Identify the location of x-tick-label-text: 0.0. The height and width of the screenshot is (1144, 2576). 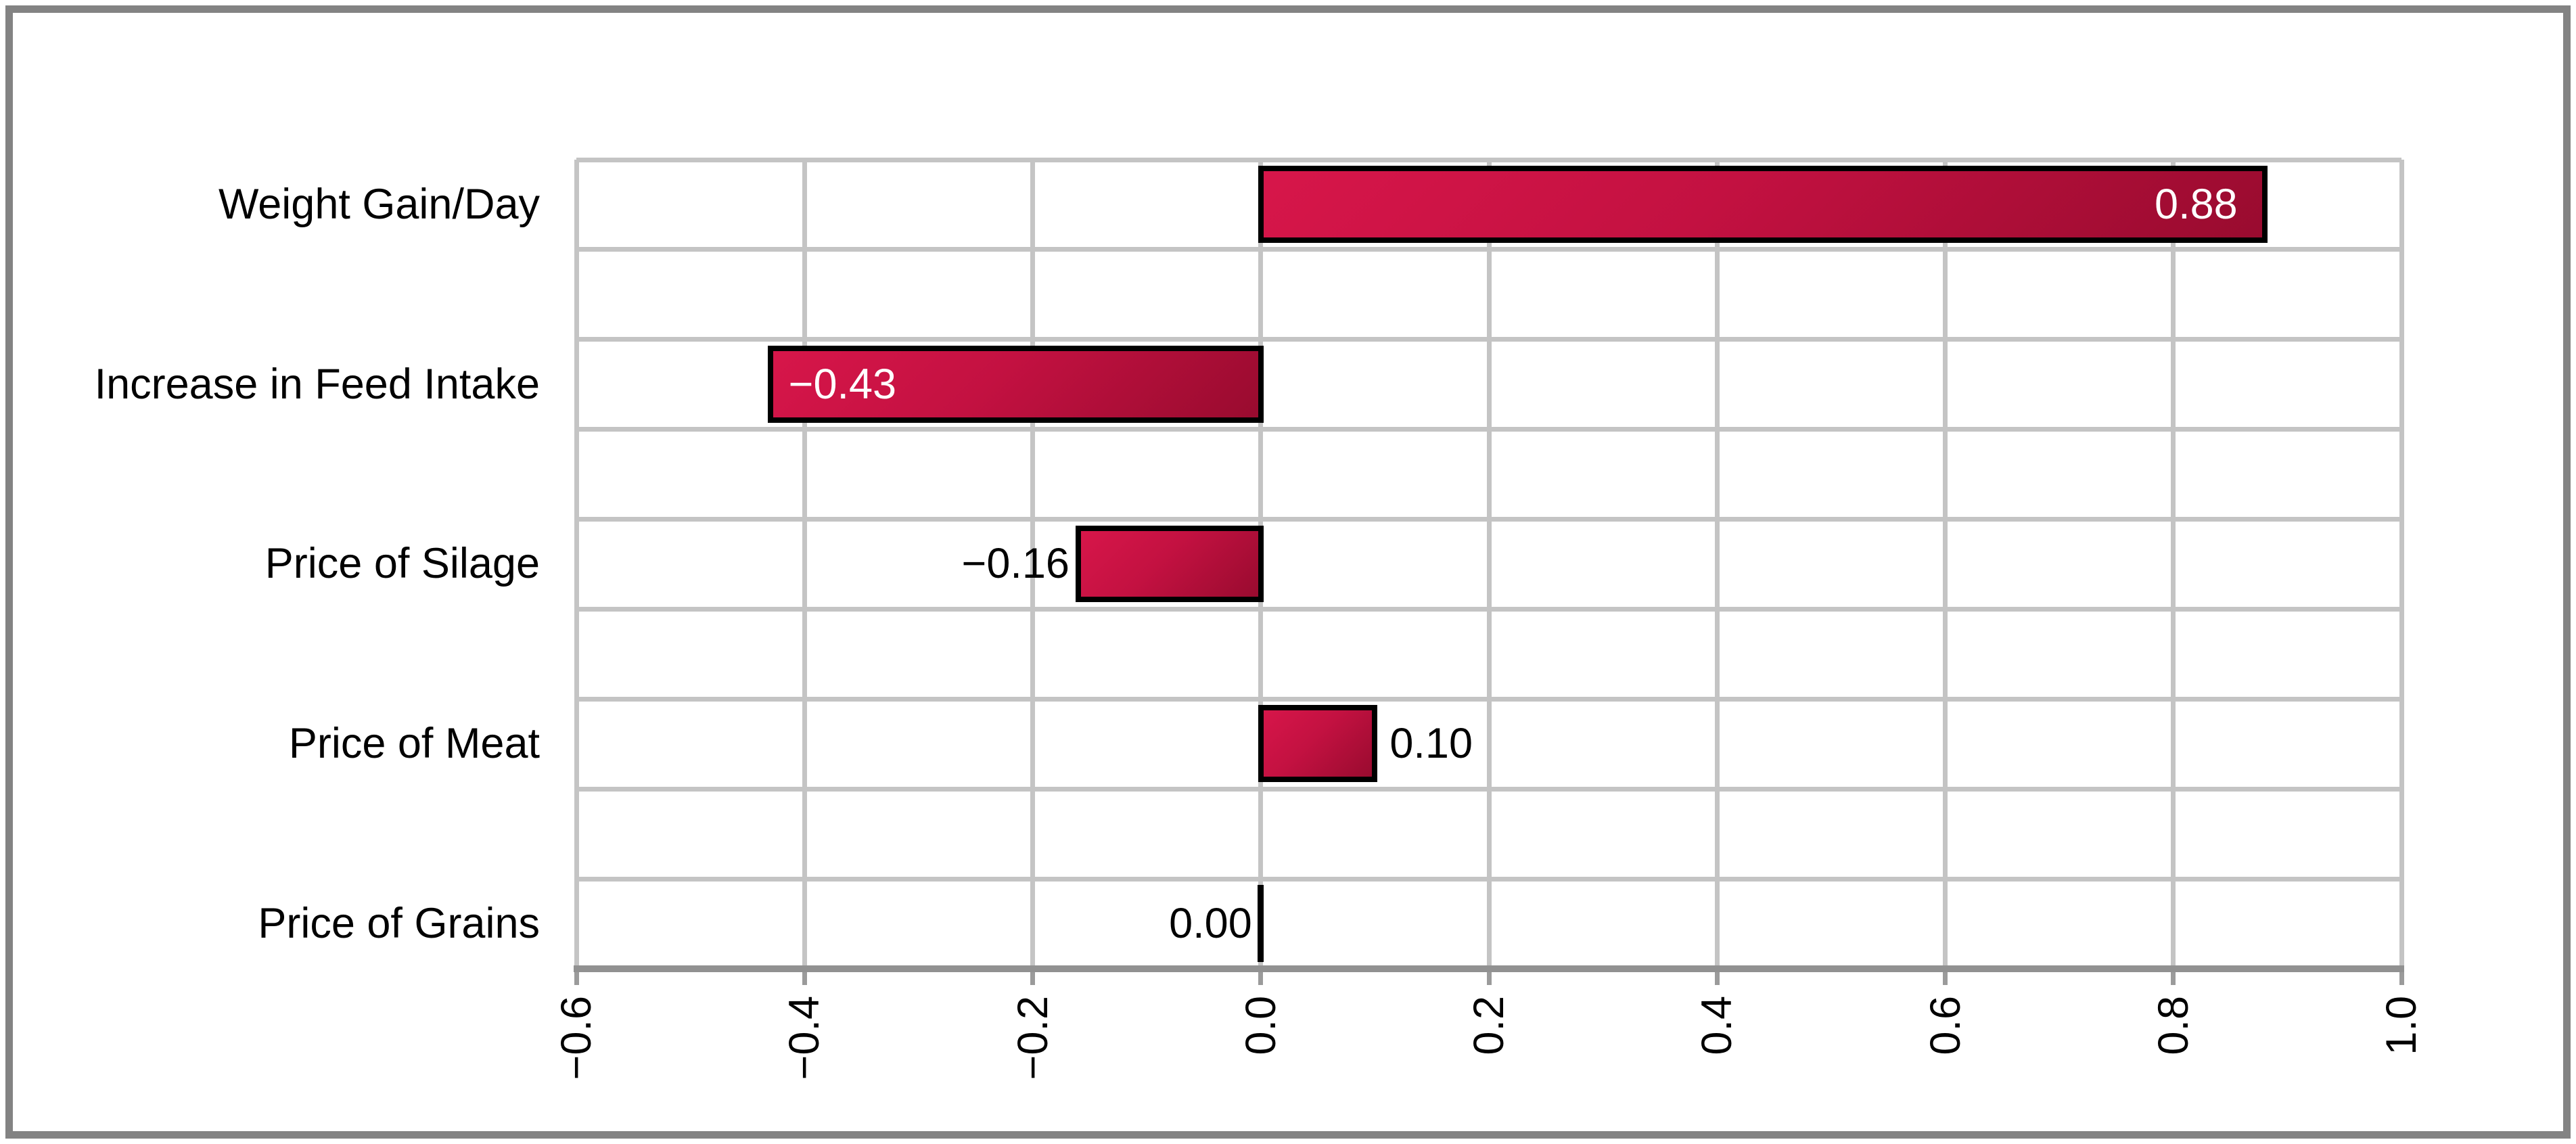
(1261, 1025).